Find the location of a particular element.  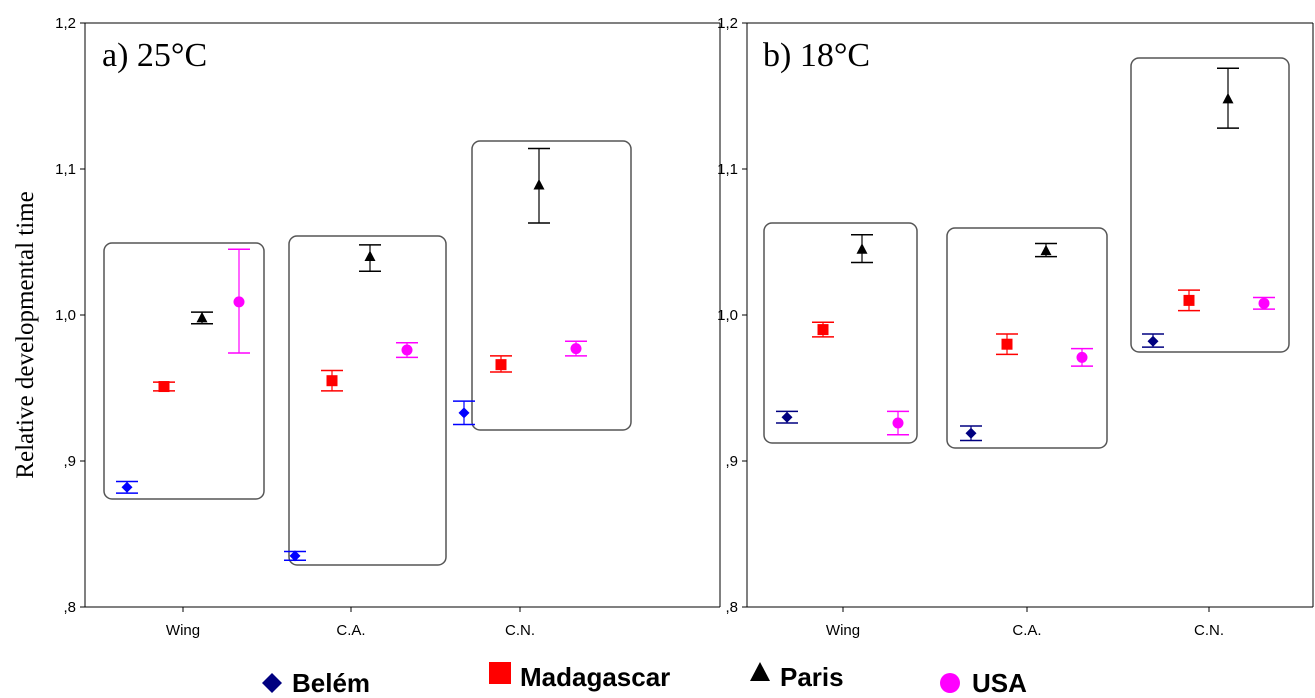

legend-marker-diamond is located at coordinates (272, 683).